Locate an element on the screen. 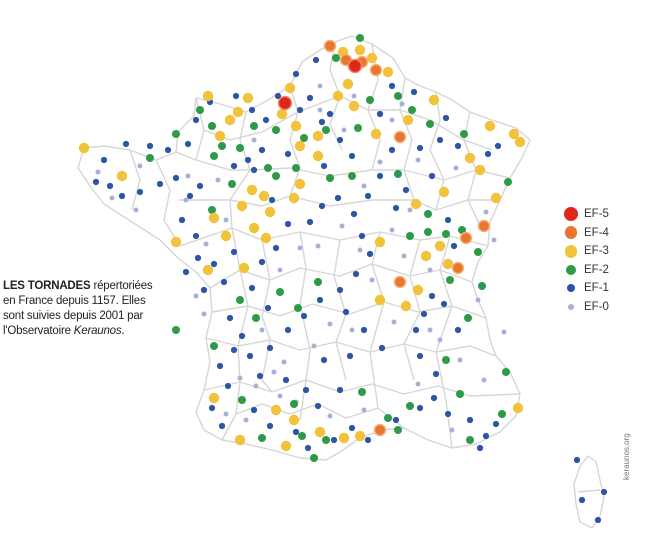  legend-label: EF-1 is located at coordinates (596, 288).